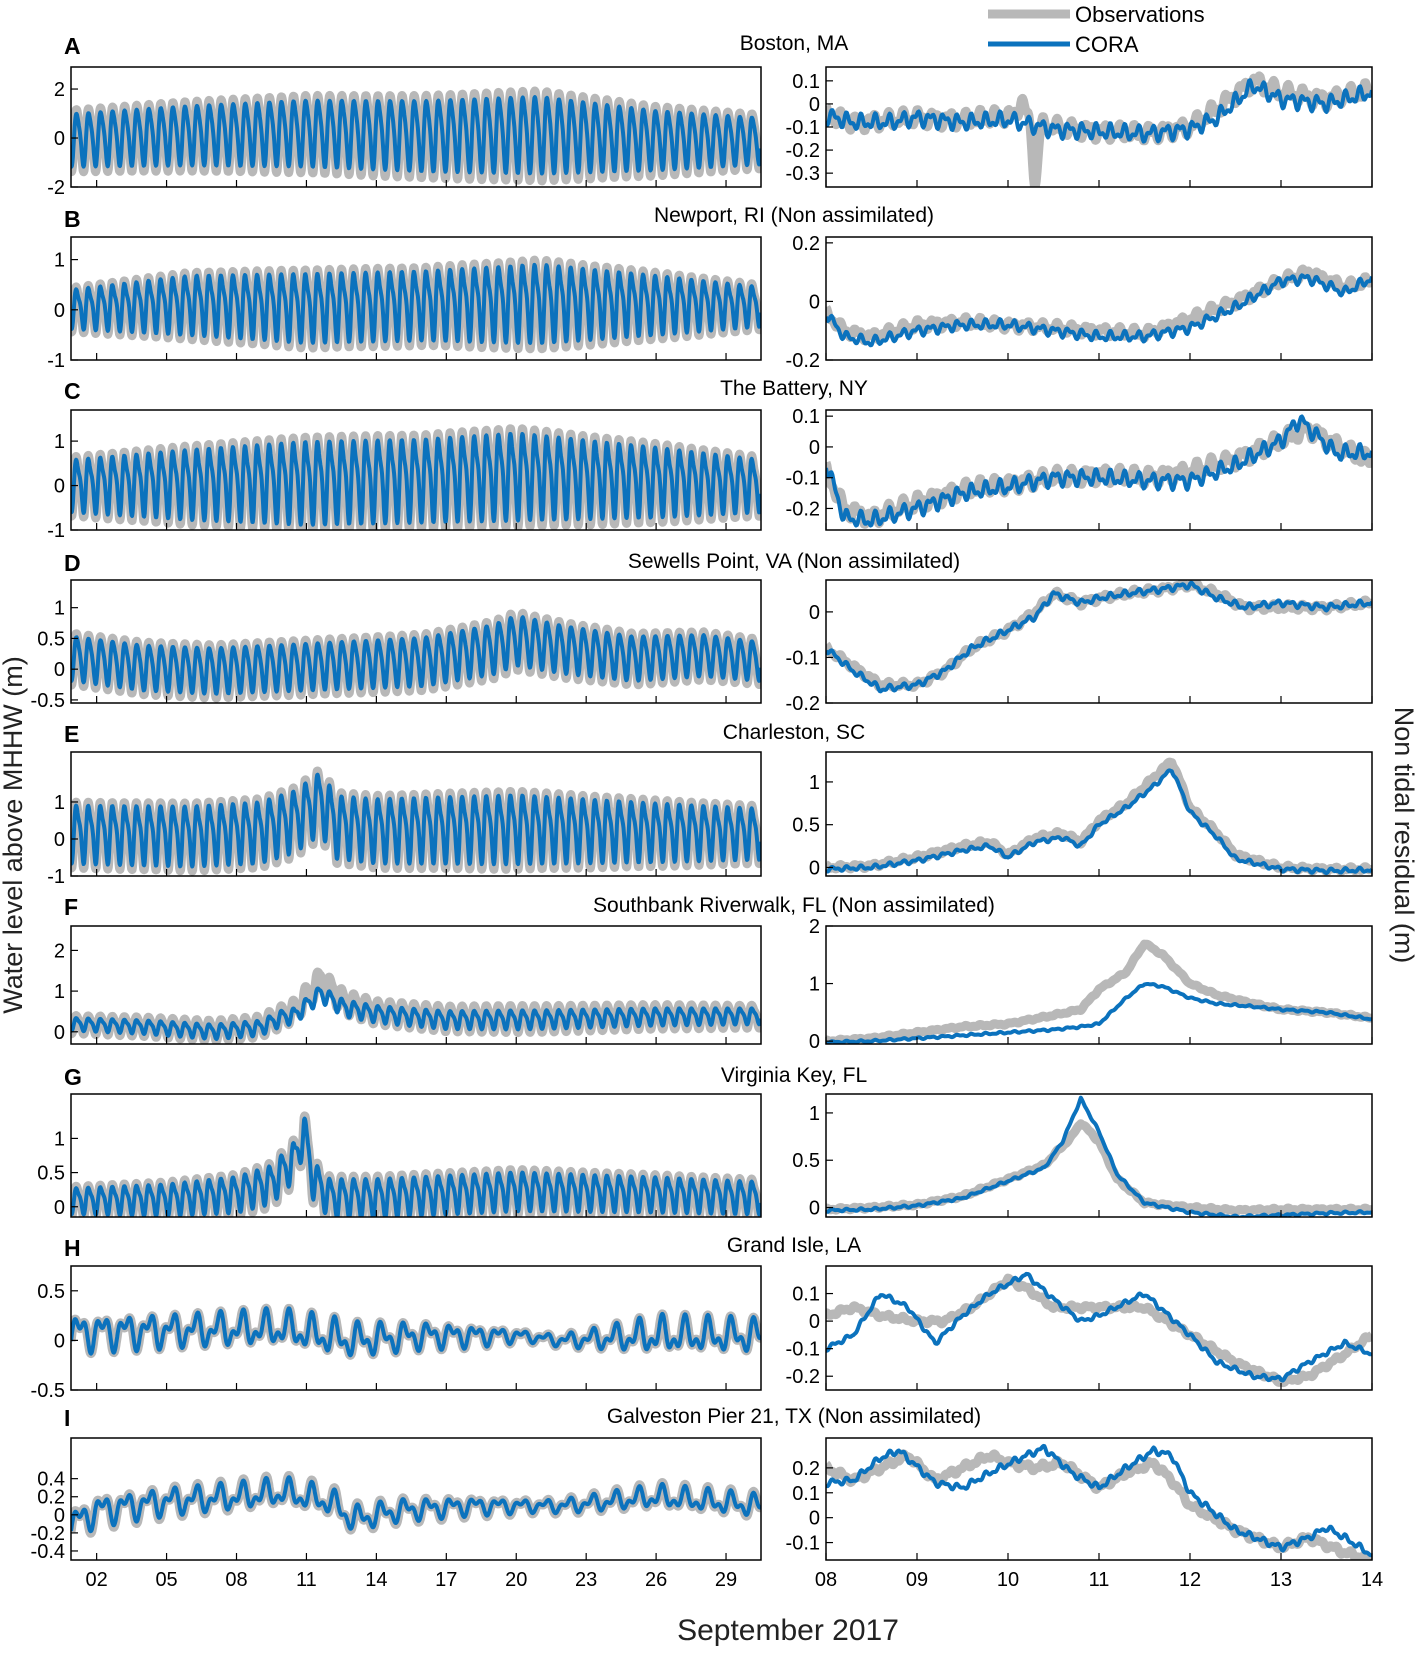 Image resolution: width=1417 pixels, height=1654 pixels. I want to click on y-tick-label: -0.5, so click(48, 701).